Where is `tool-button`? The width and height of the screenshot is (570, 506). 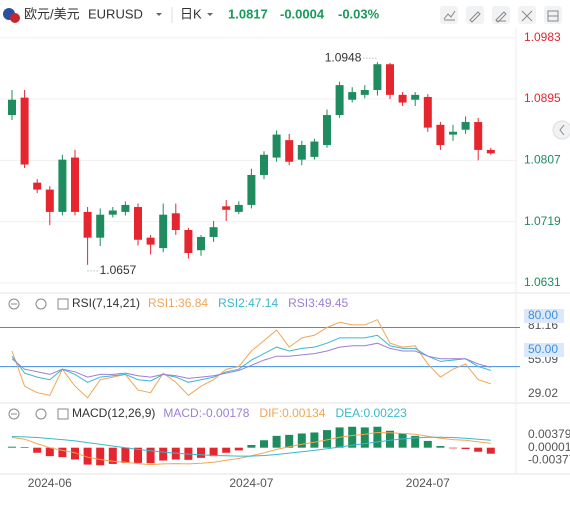
tool-button is located at coordinates (527, 15).